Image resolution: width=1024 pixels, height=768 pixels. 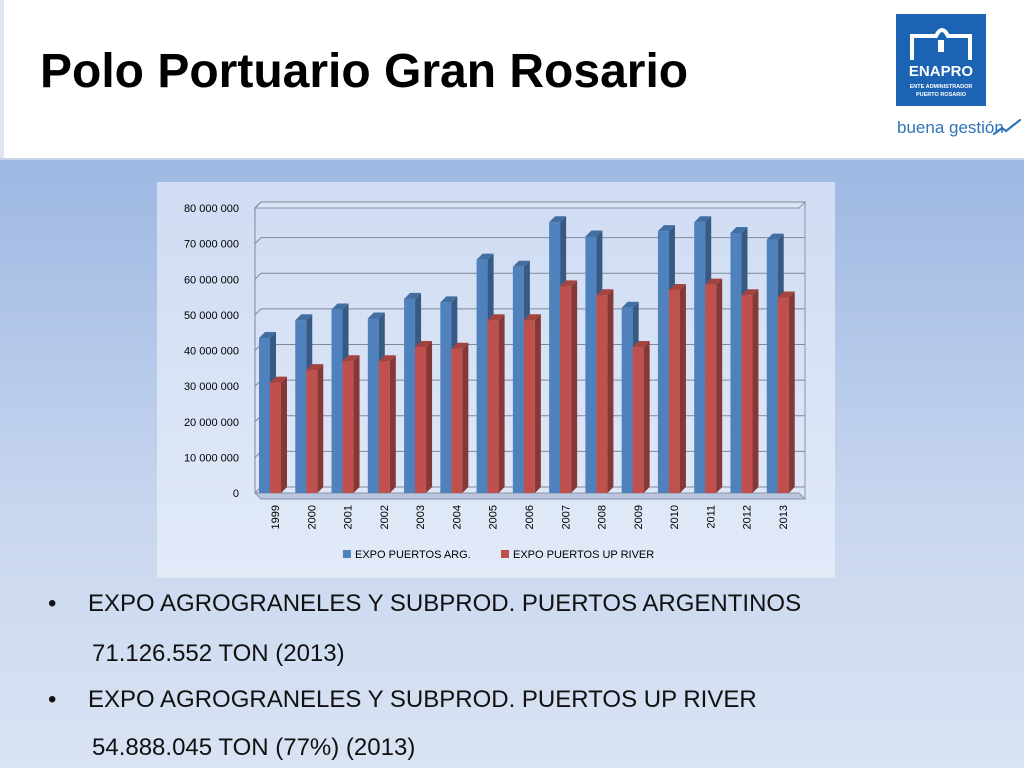 I want to click on logo-line2: PUERTO ROSARIO, so click(x=941, y=95).